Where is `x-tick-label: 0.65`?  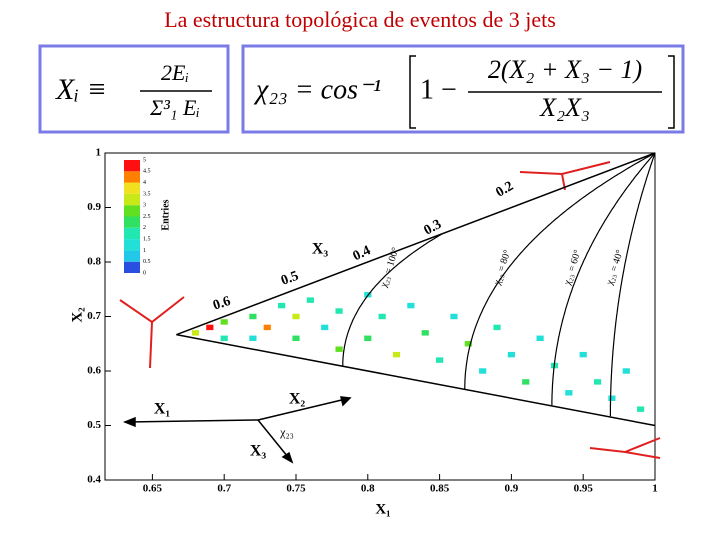 x-tick-label: 0.65 is located at coordinates (153, 489).